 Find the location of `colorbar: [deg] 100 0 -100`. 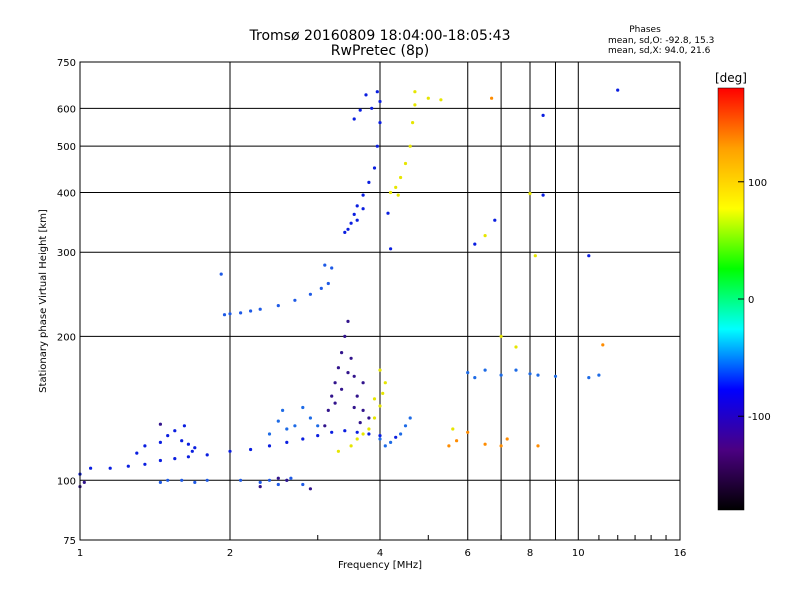

colorbar: [deg] 100 0 -100 is located at coordinates (743, 291).